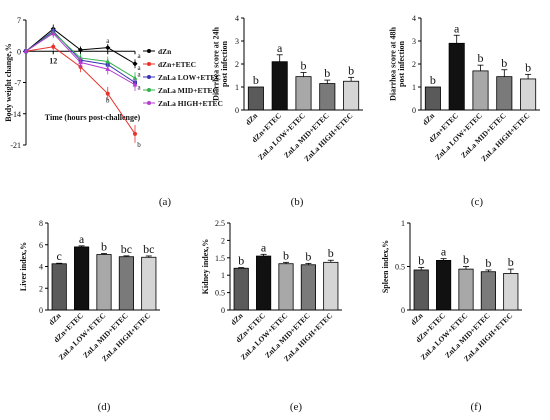 The width and height of the screenshot is (550, 420). I want to click on y-axis-label: Diarrhea score at 24hpost infection, so click(219, 64).